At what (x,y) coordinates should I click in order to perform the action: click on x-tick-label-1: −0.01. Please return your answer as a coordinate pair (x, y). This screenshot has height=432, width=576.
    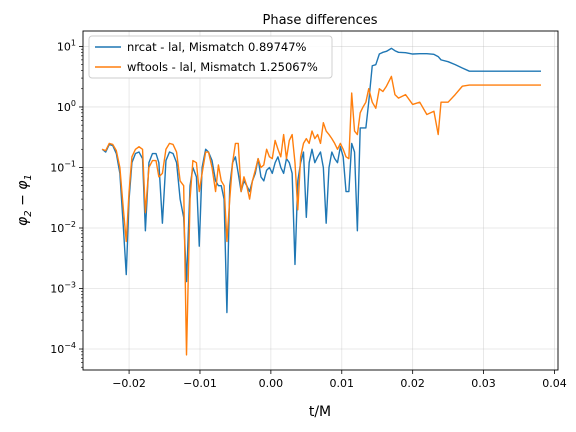
    Looking at the image, I should click on (200, 383).